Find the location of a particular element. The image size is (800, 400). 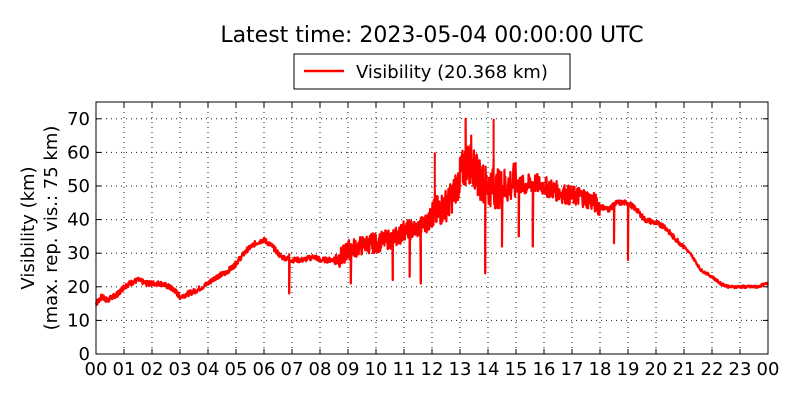

x-tick-label: 06 is located at coordinates (264, 369).